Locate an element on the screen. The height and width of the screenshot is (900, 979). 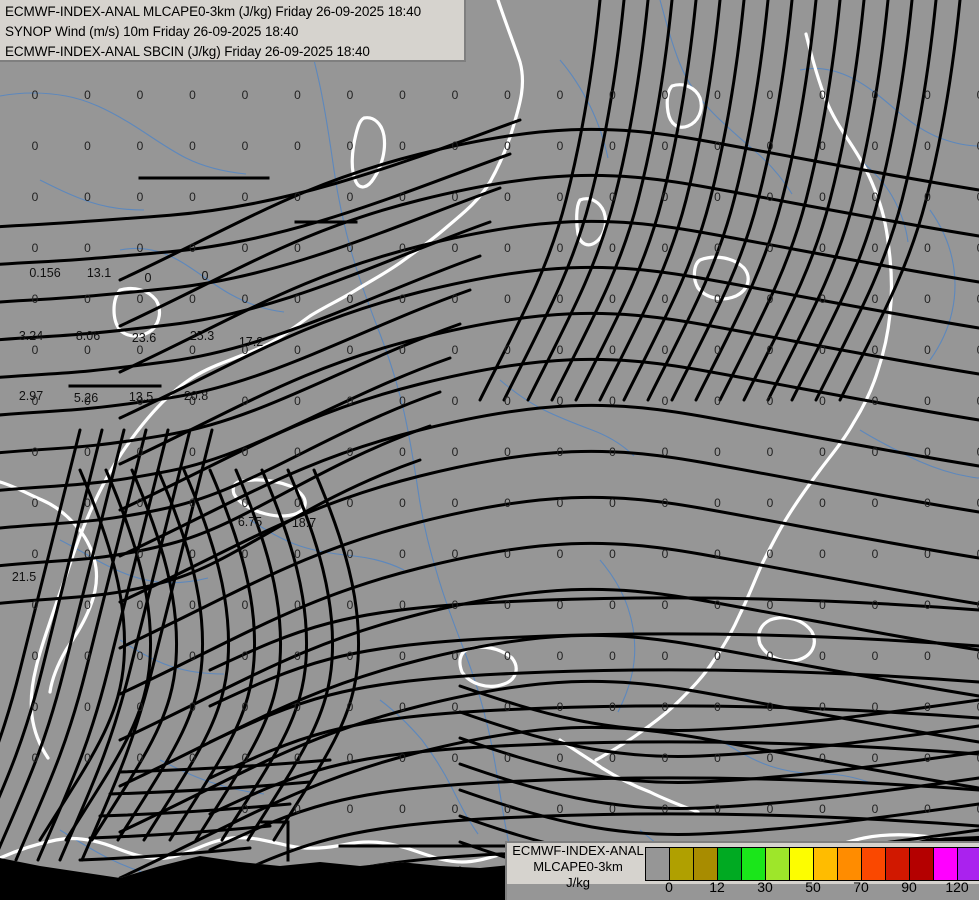
colorbar is located at coordinates (812, 864).